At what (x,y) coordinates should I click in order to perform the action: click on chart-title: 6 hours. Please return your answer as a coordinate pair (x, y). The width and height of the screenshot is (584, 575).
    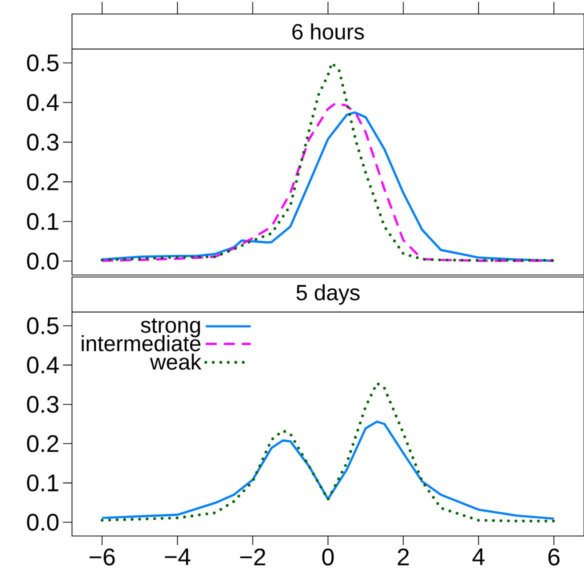
    Looking at the image, I should click on (328, 31).